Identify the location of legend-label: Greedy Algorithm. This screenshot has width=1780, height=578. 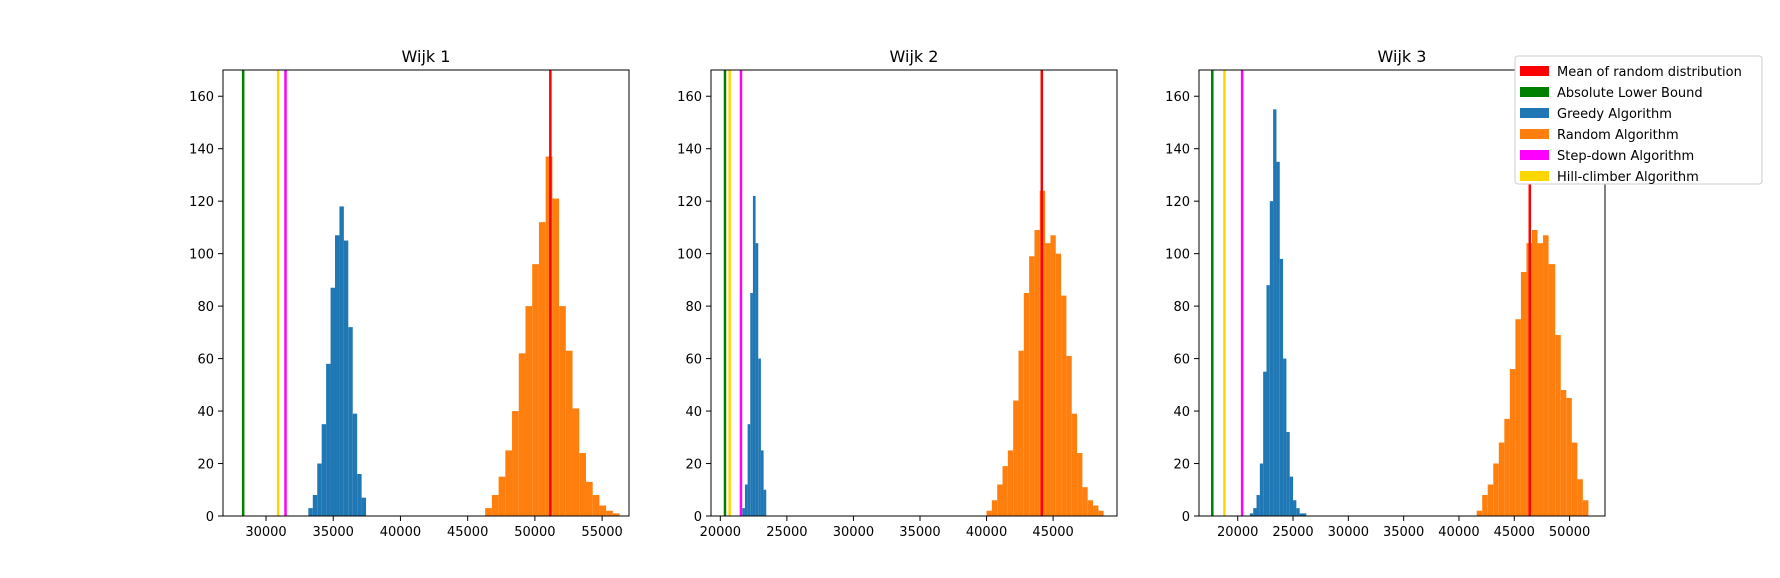
(1614, 114).